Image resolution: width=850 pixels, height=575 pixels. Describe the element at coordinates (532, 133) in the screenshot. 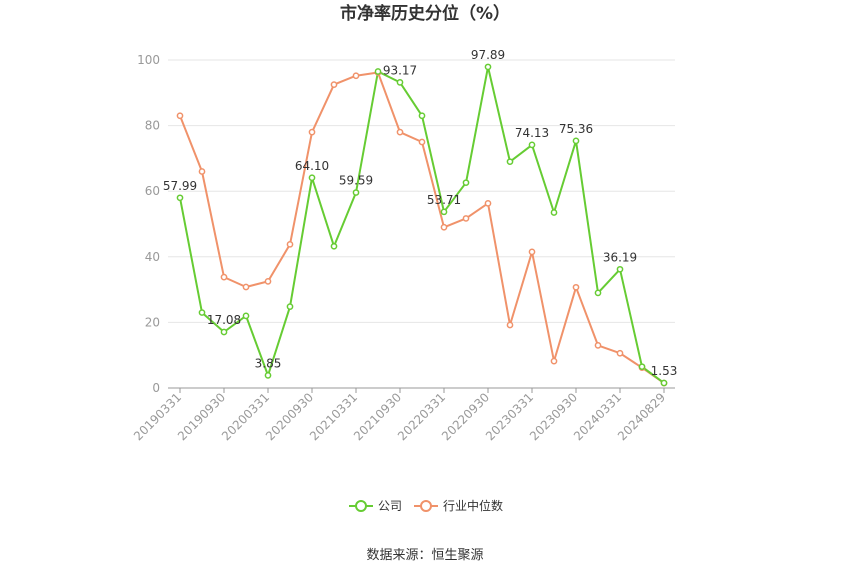

I see `data-label: 74.13` at that location.